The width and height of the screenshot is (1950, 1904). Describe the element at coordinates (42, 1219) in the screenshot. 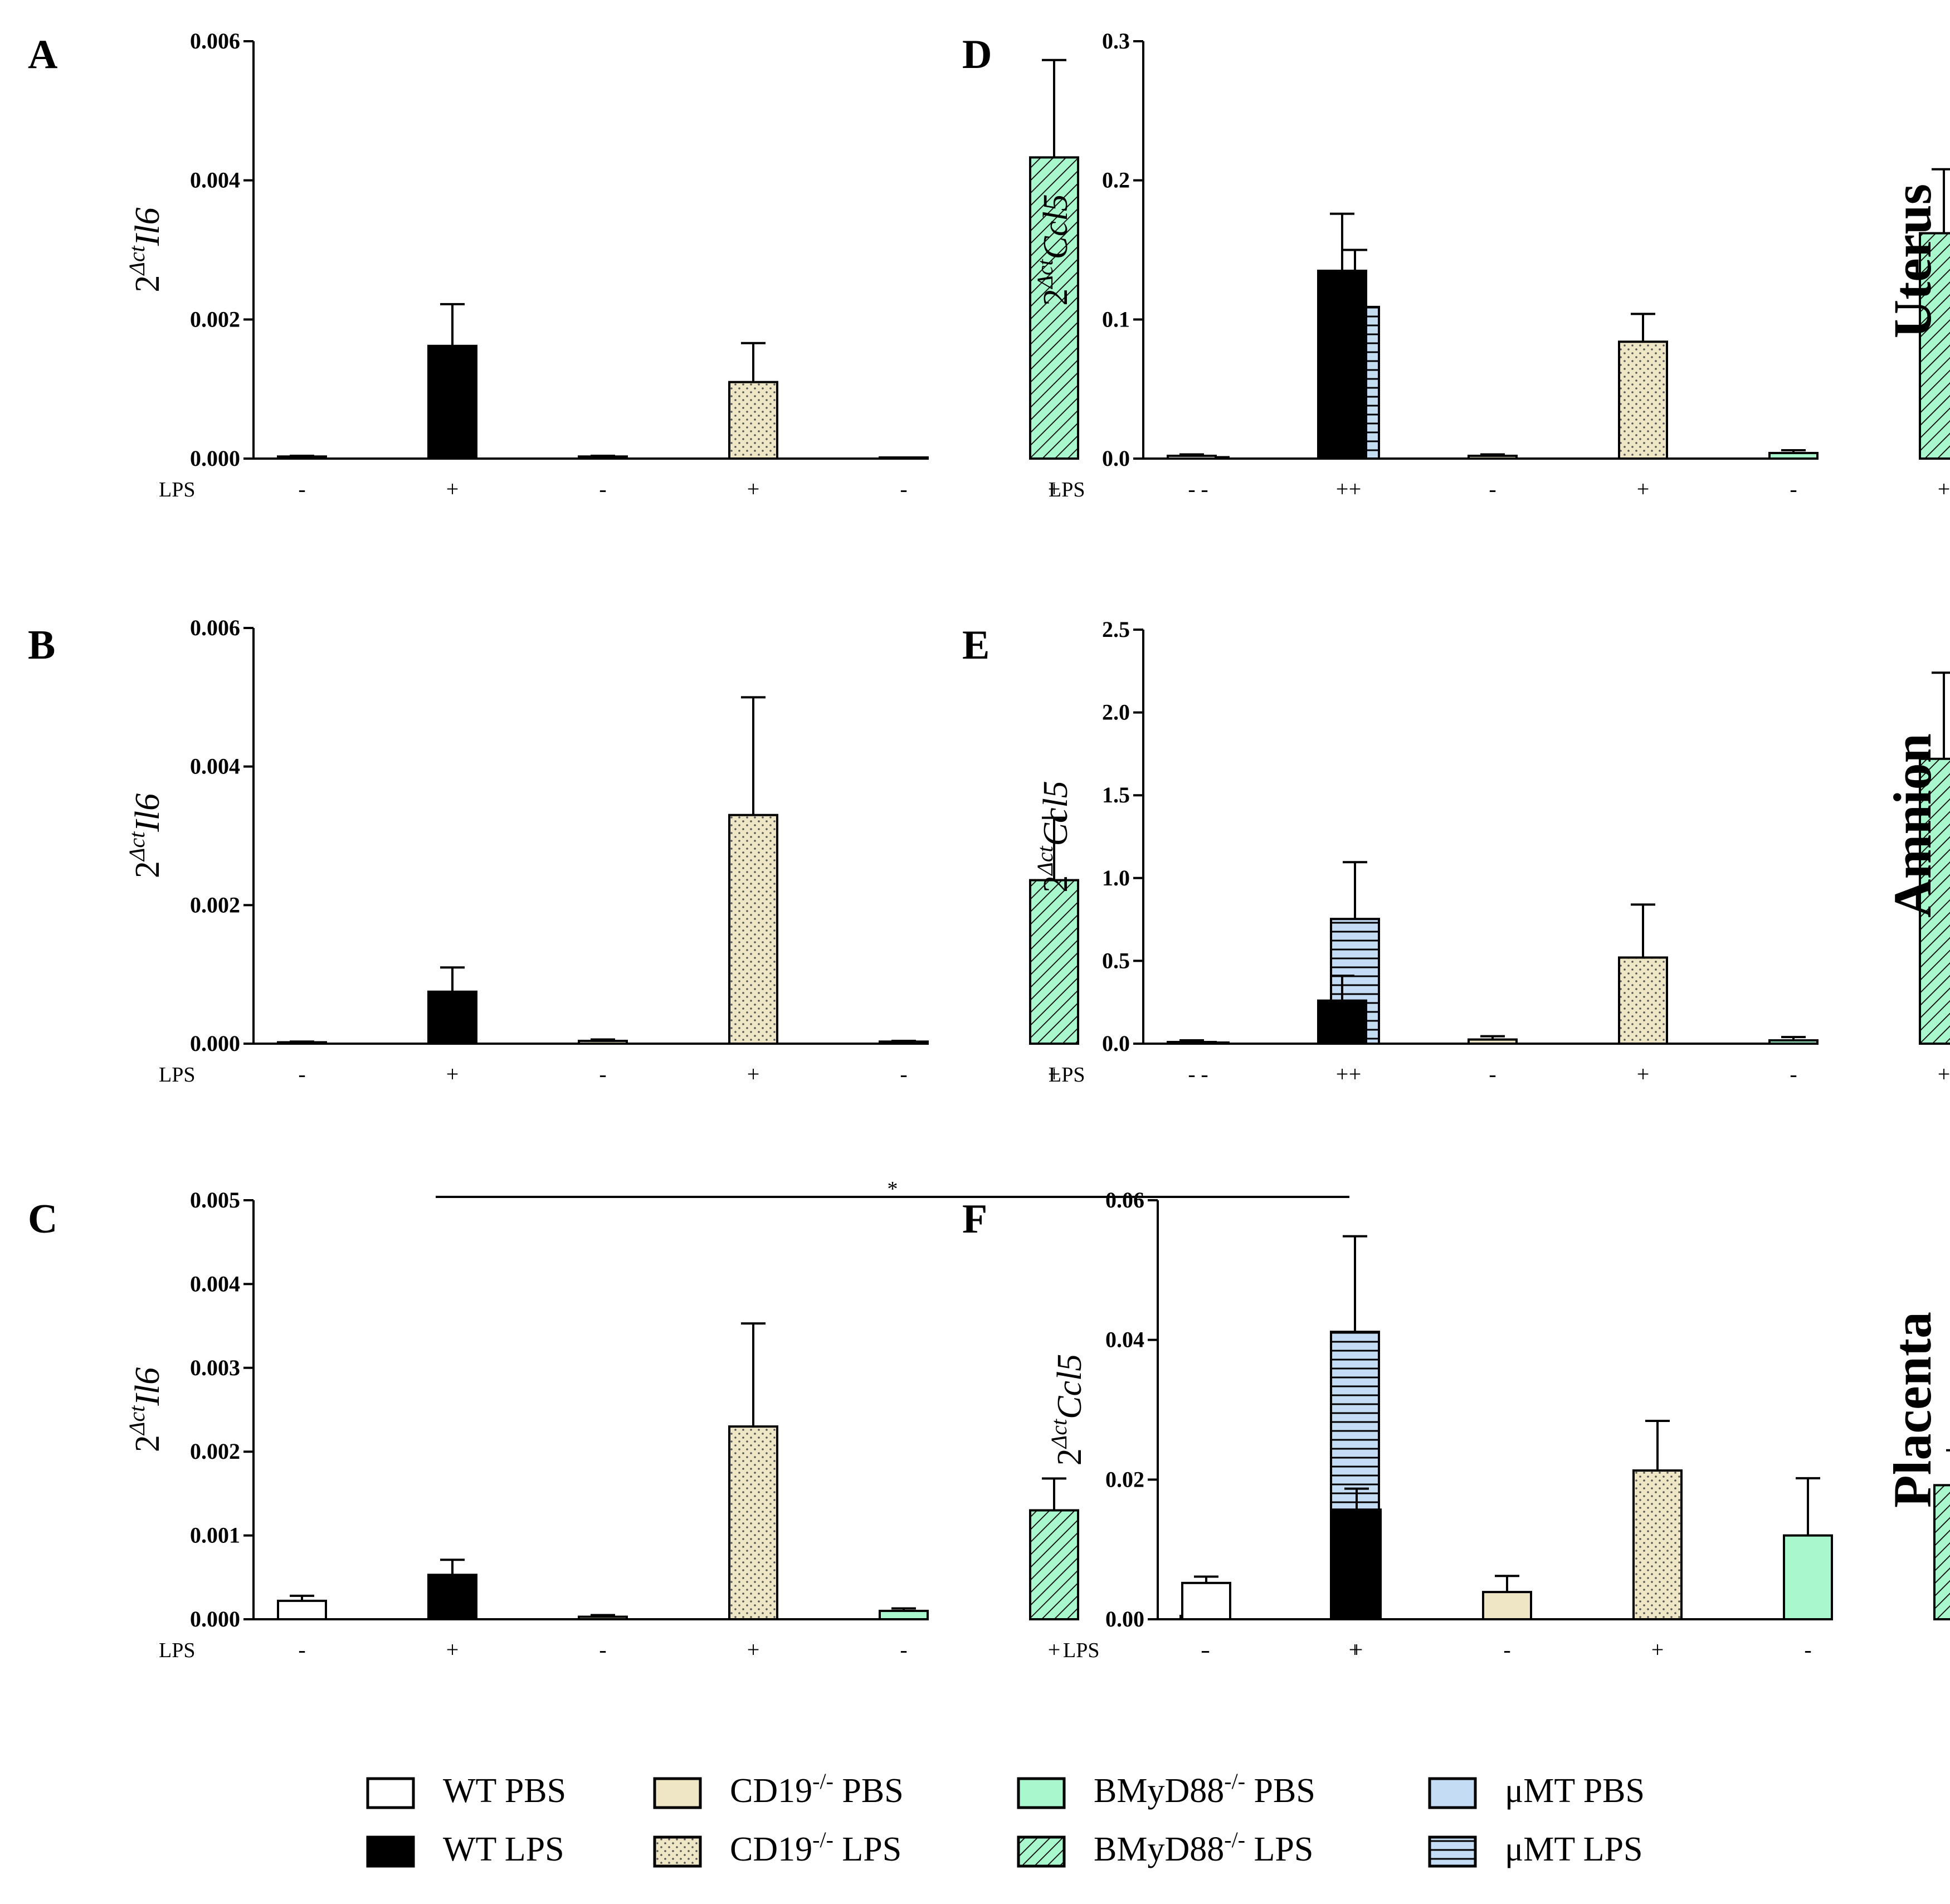

I see `panel-letter: C` at that location.